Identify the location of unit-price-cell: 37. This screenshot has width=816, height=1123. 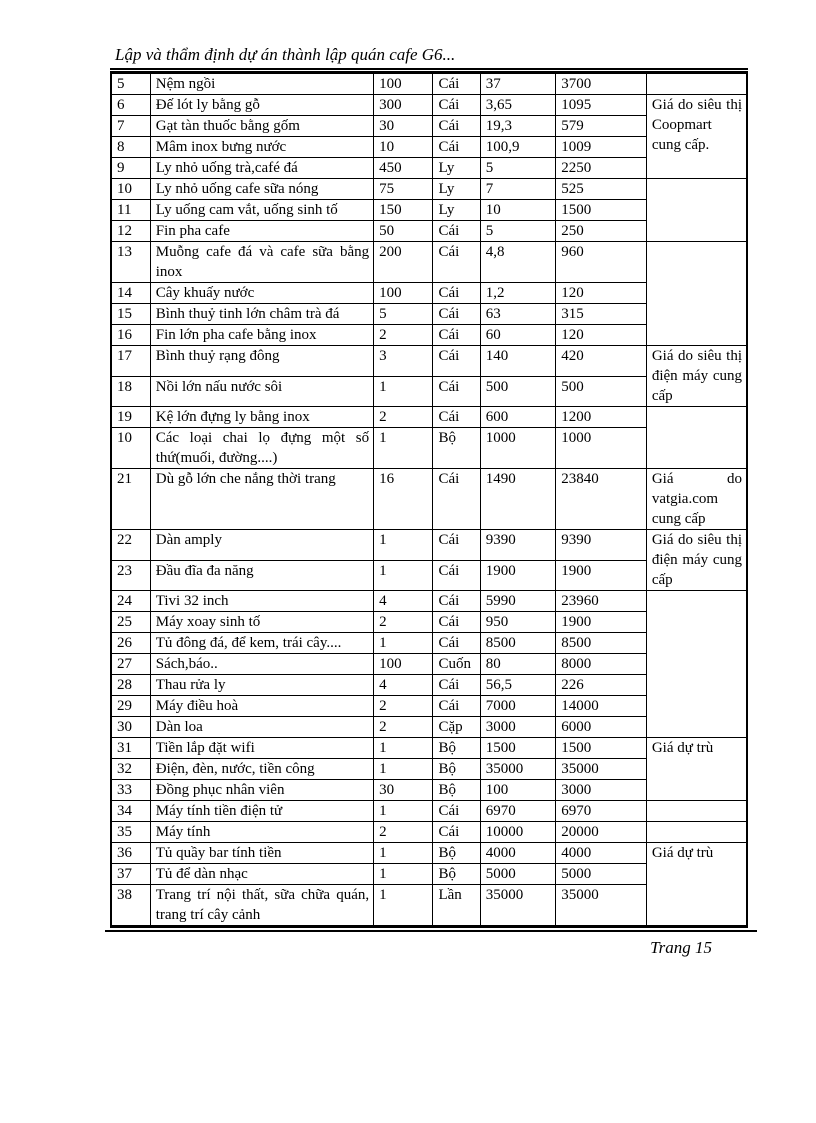
(518, 83).